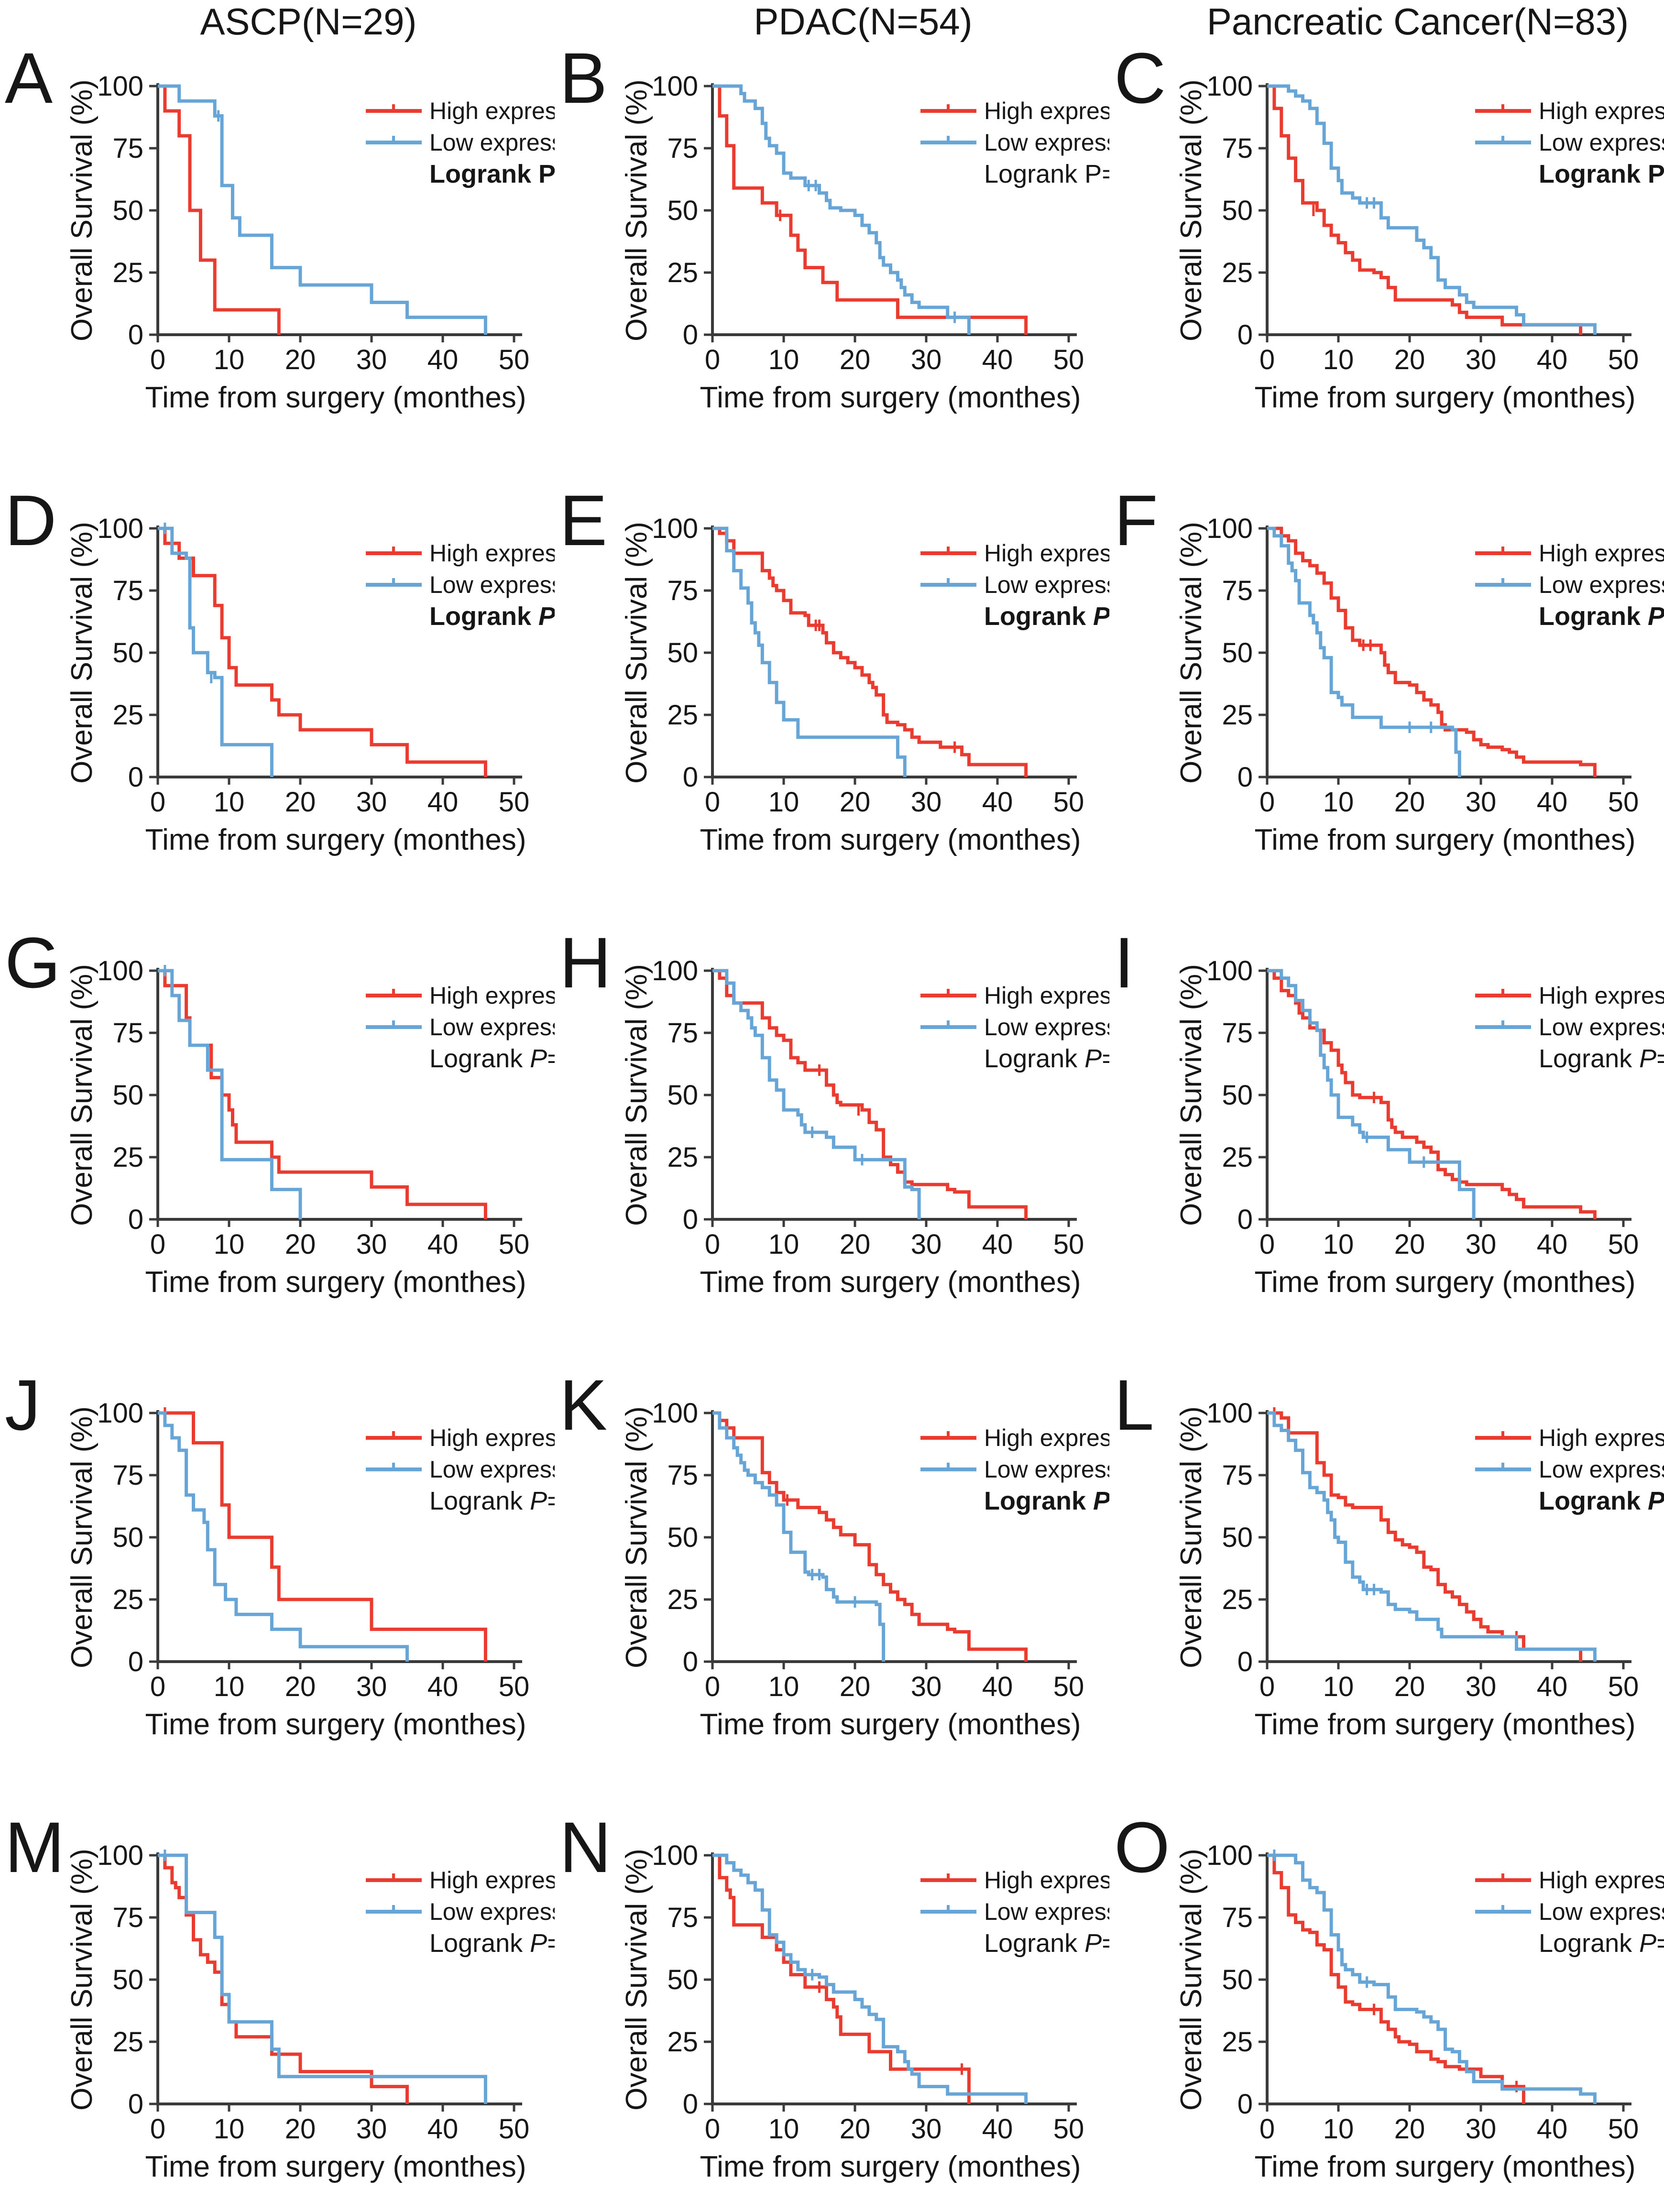  I want to click on panel-letter: H, so click(585, 962).